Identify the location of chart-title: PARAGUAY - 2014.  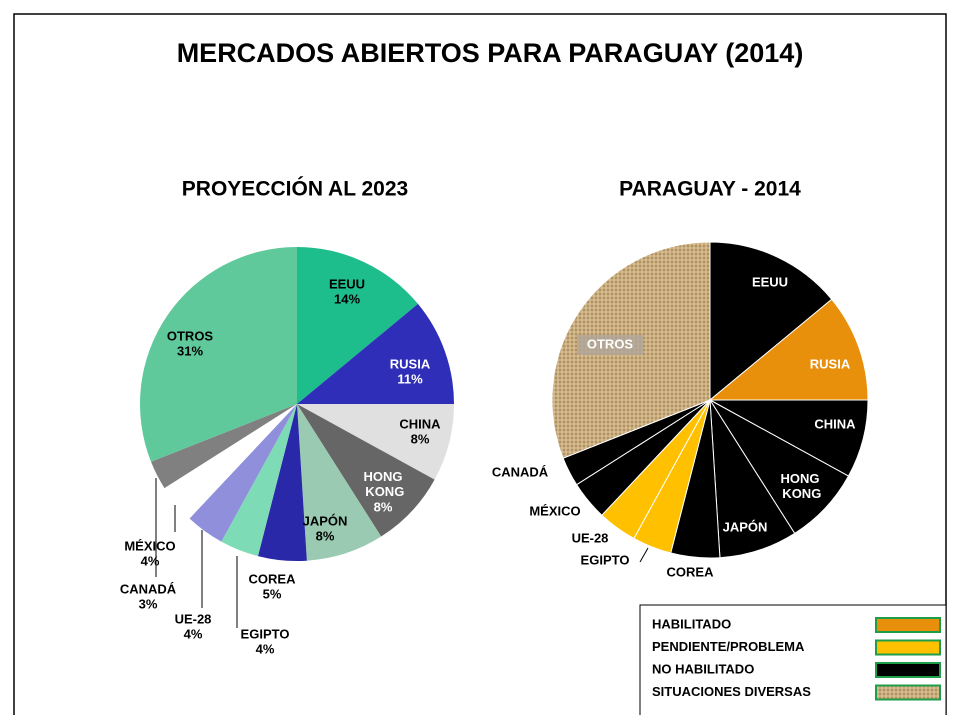
(710, 189).